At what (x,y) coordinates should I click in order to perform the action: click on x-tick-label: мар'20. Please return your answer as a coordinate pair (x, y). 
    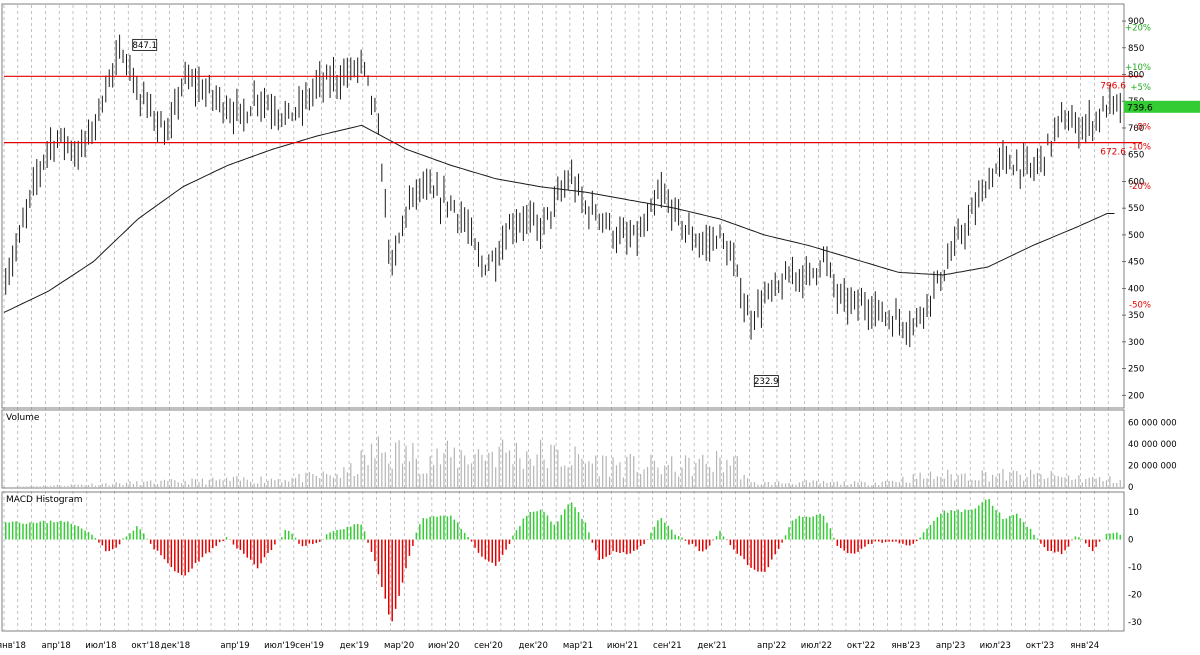
    Looking at the image, I should click on (399, 646).